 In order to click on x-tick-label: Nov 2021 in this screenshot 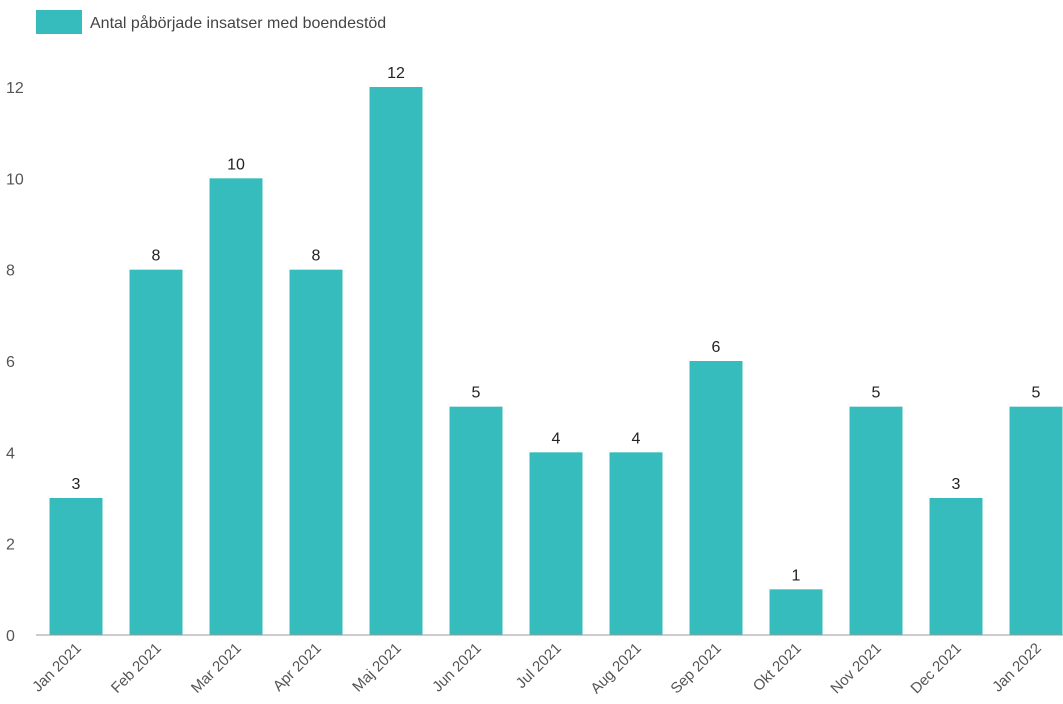, I will do `click(855, 668)`.